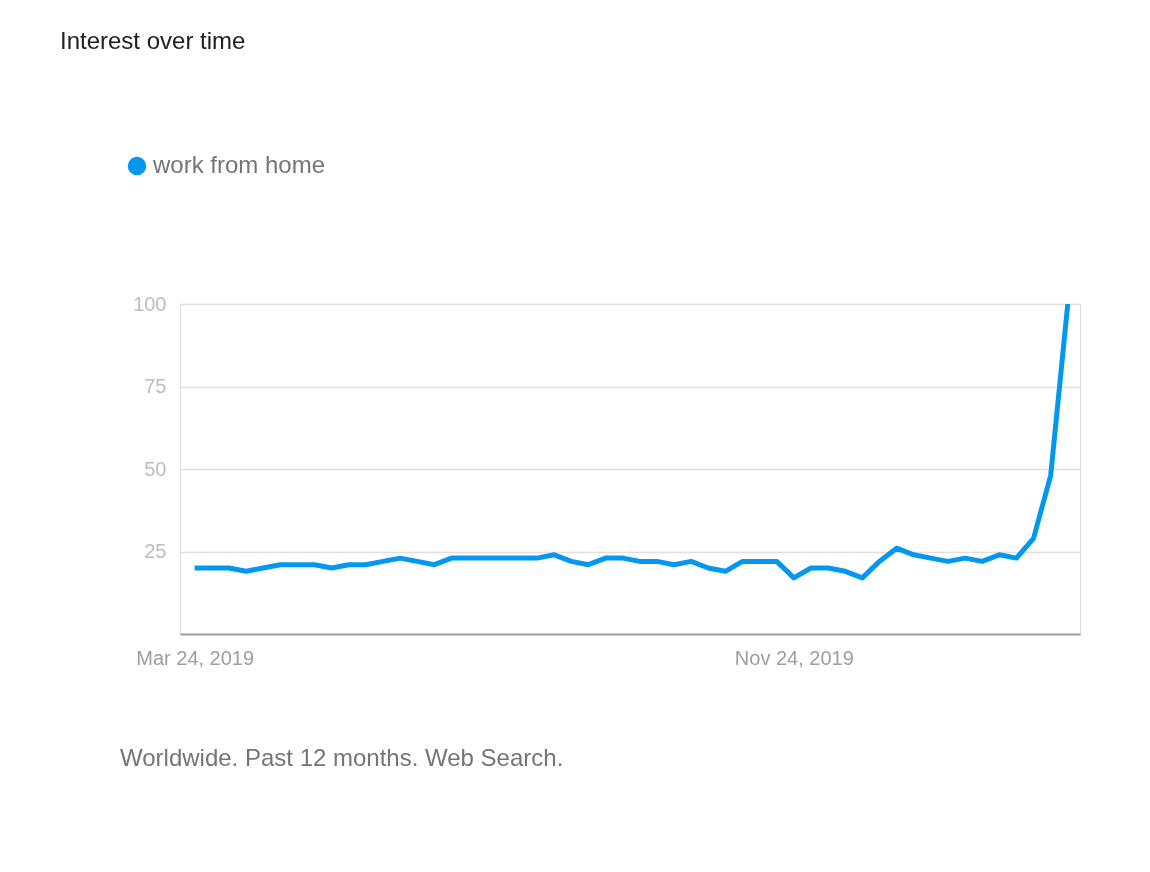 This screenshot has height=872, width=1150. What do you see at coordinates (155, 551) in the screenshot?
I see `y-tick-label: 25` at bounding box center [155, 551].